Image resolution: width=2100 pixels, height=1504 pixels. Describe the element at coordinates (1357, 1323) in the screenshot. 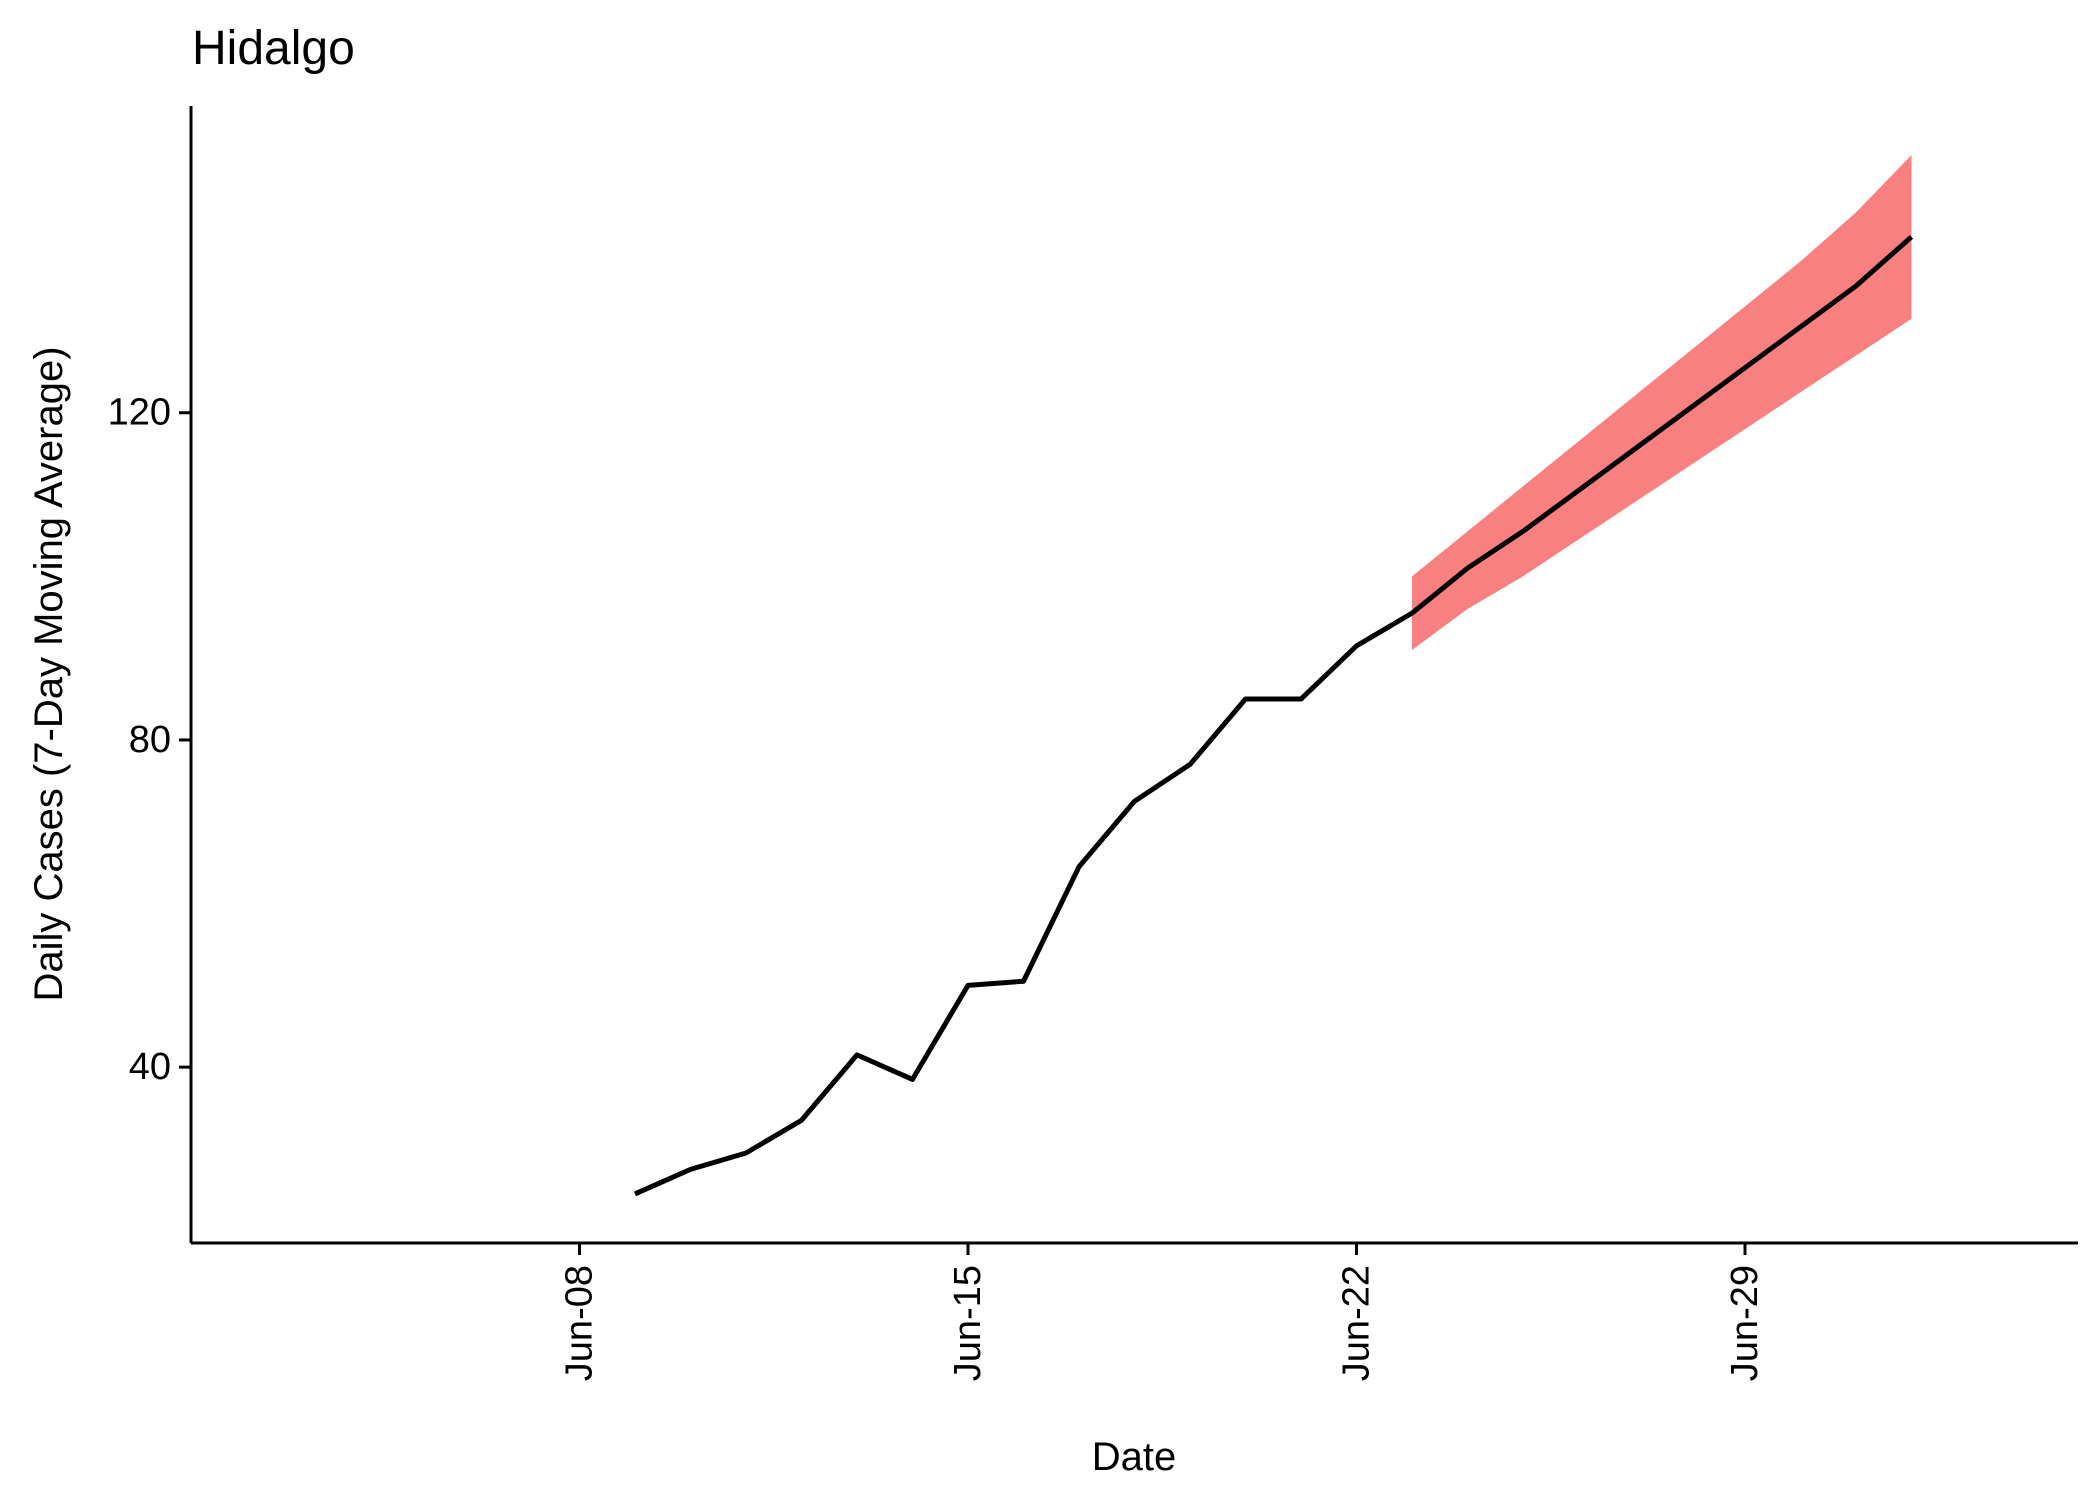

I see `x-tick-label: Jun-22` at that location.